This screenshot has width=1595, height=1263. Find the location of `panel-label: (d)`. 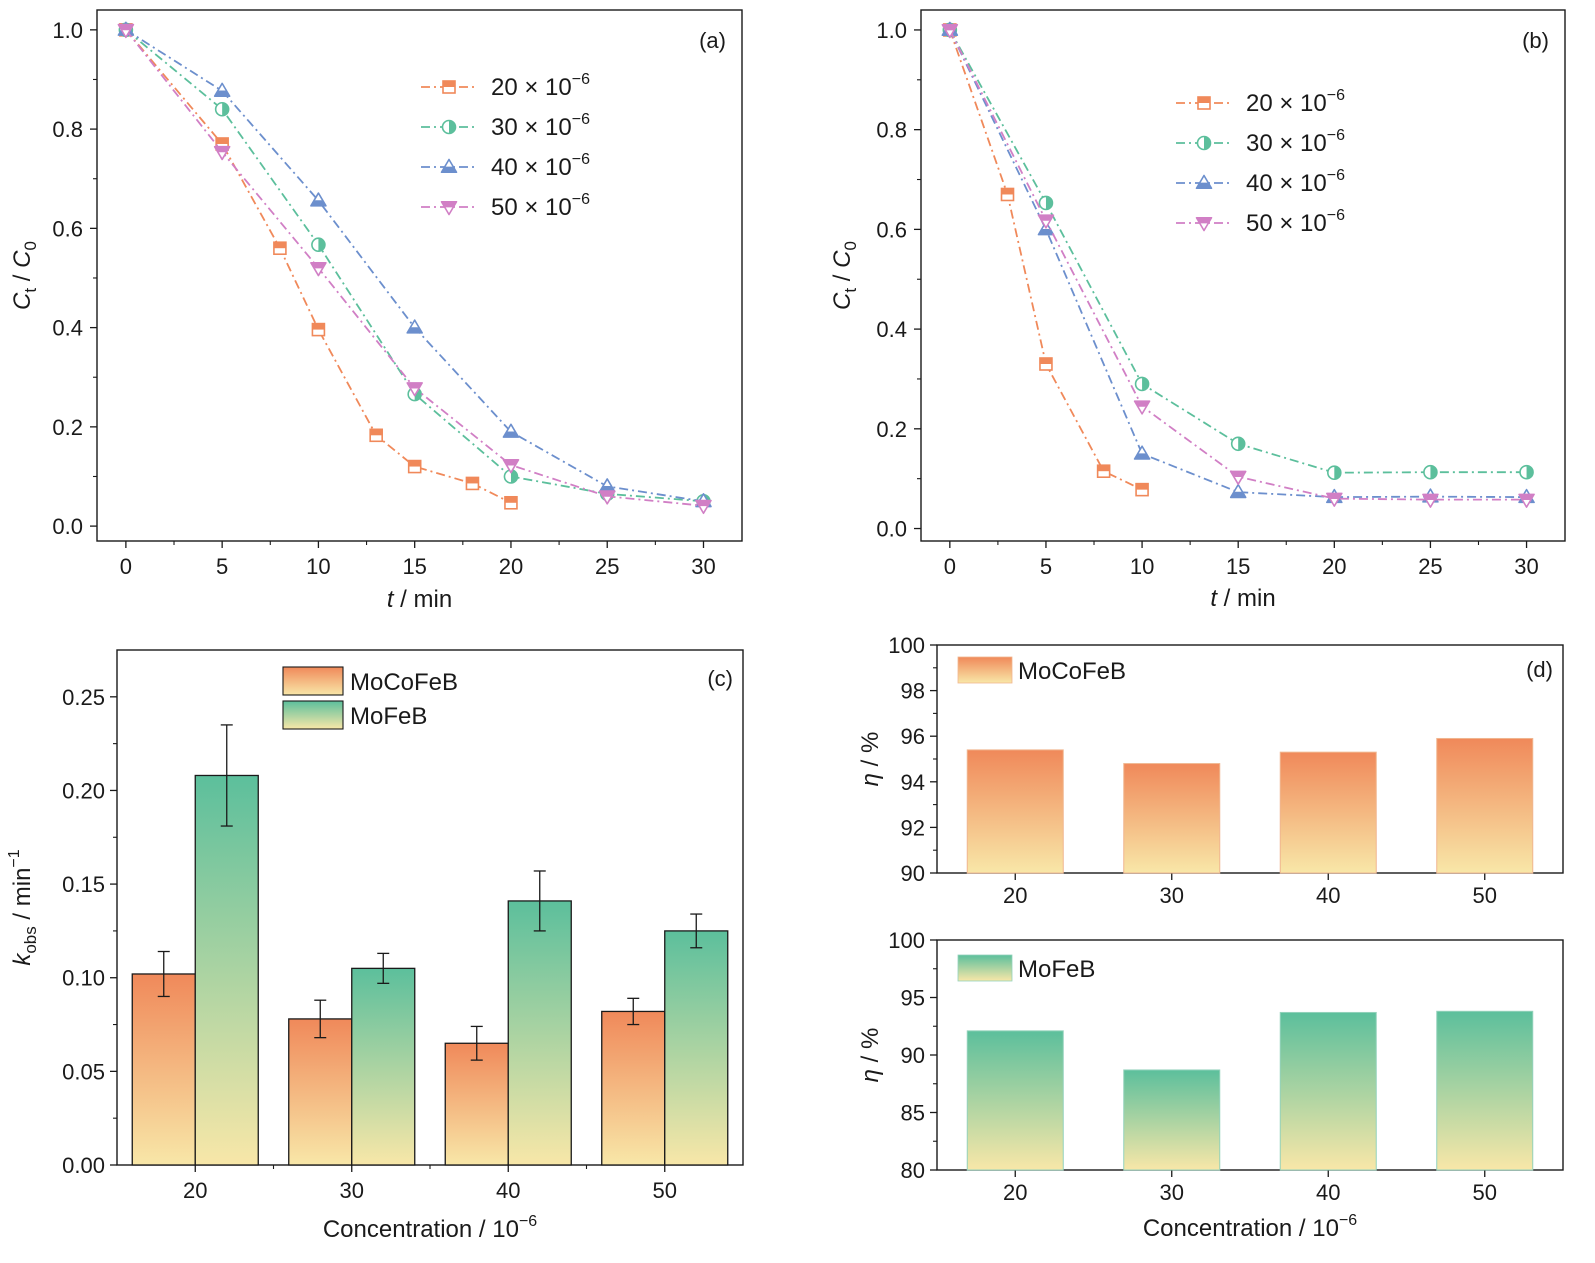

panel-label: (d) is located at coordinates (1539, 669).